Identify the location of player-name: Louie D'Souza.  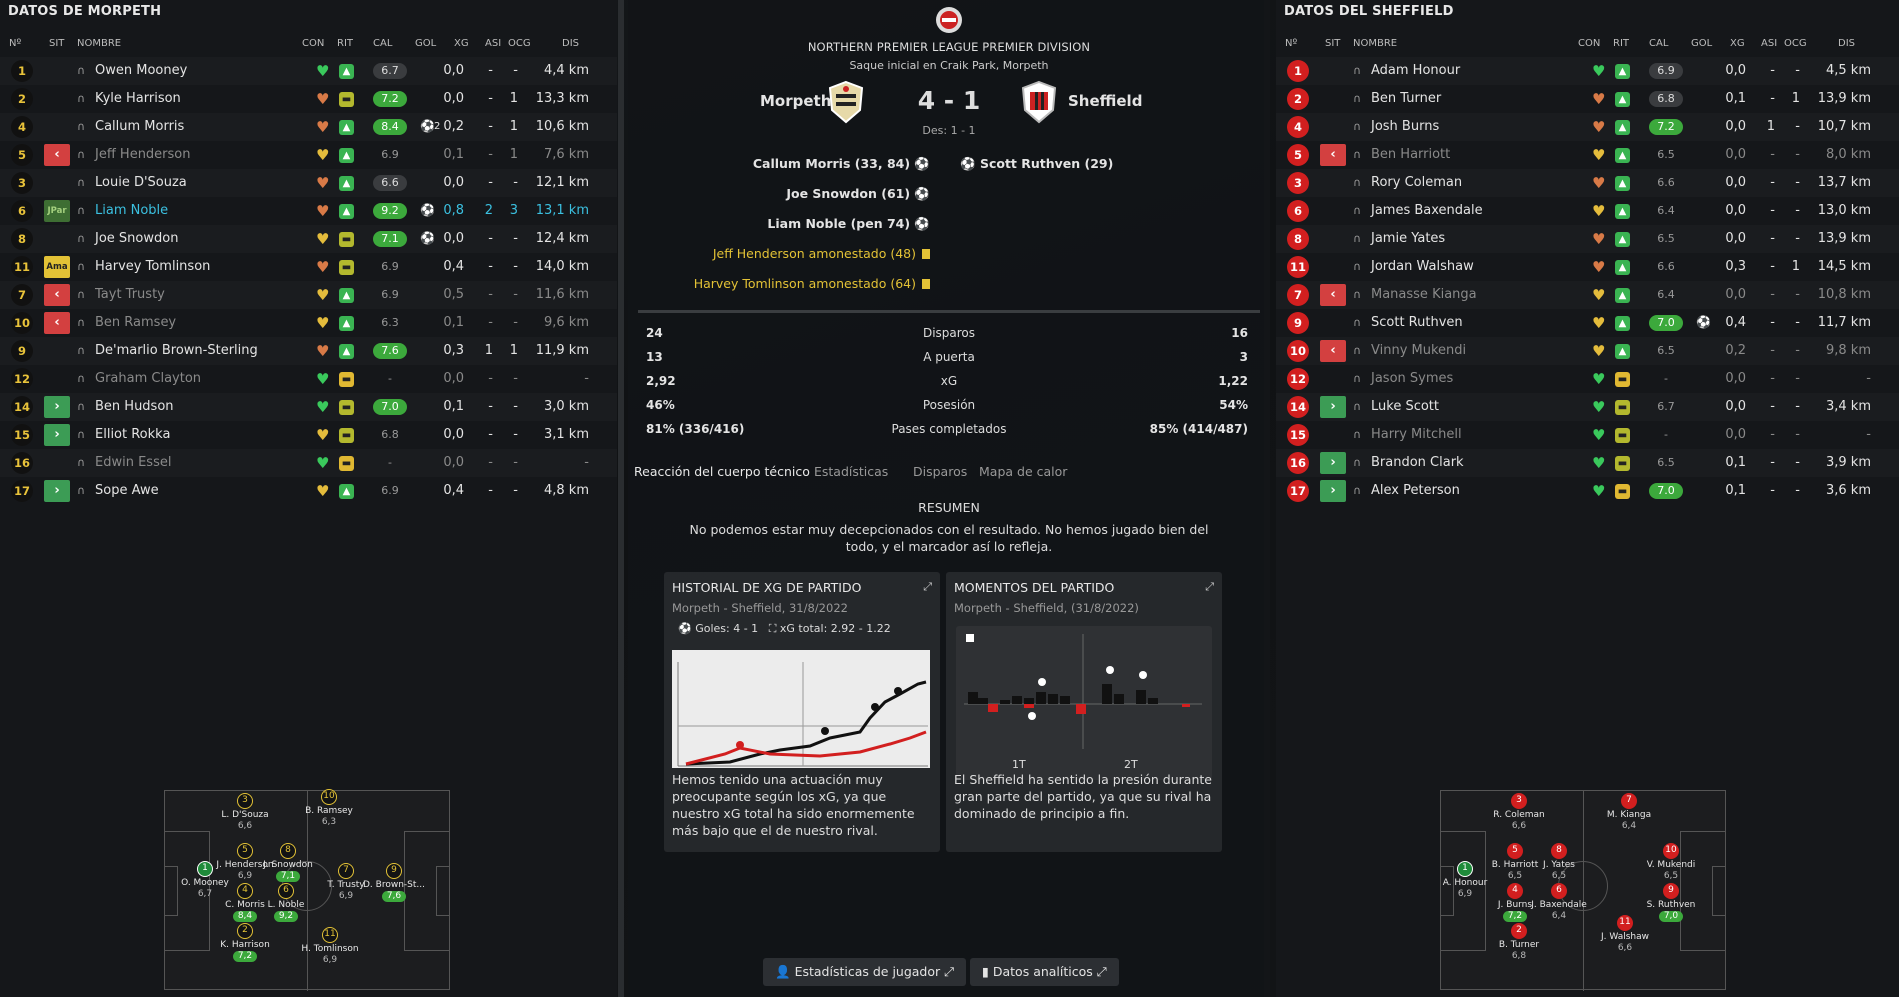
(141, 182).